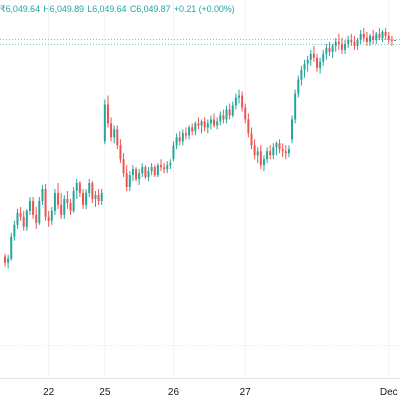 The width and height of the screenshot is (400, 400). I want to click on legend-low: L6,049.64, so click(107, 9).